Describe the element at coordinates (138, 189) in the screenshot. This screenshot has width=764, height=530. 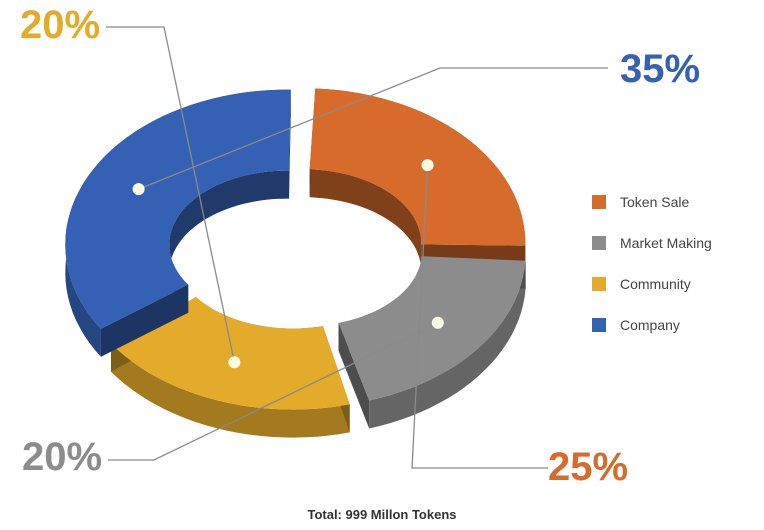
I see `leader-dot-company` at that location.